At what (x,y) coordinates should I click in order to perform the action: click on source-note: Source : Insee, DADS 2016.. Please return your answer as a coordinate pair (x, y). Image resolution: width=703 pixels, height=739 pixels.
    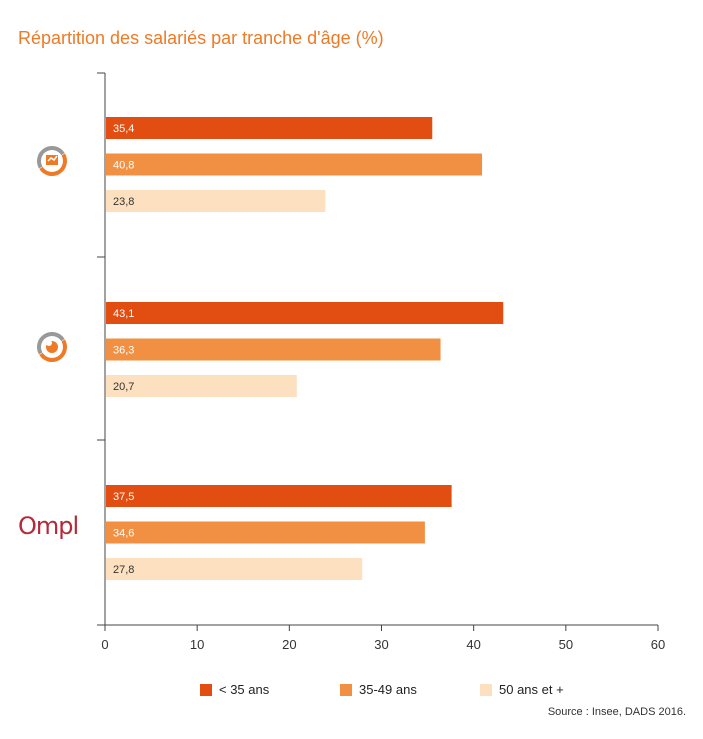
    Looking at the image, I should click on (616, 712).